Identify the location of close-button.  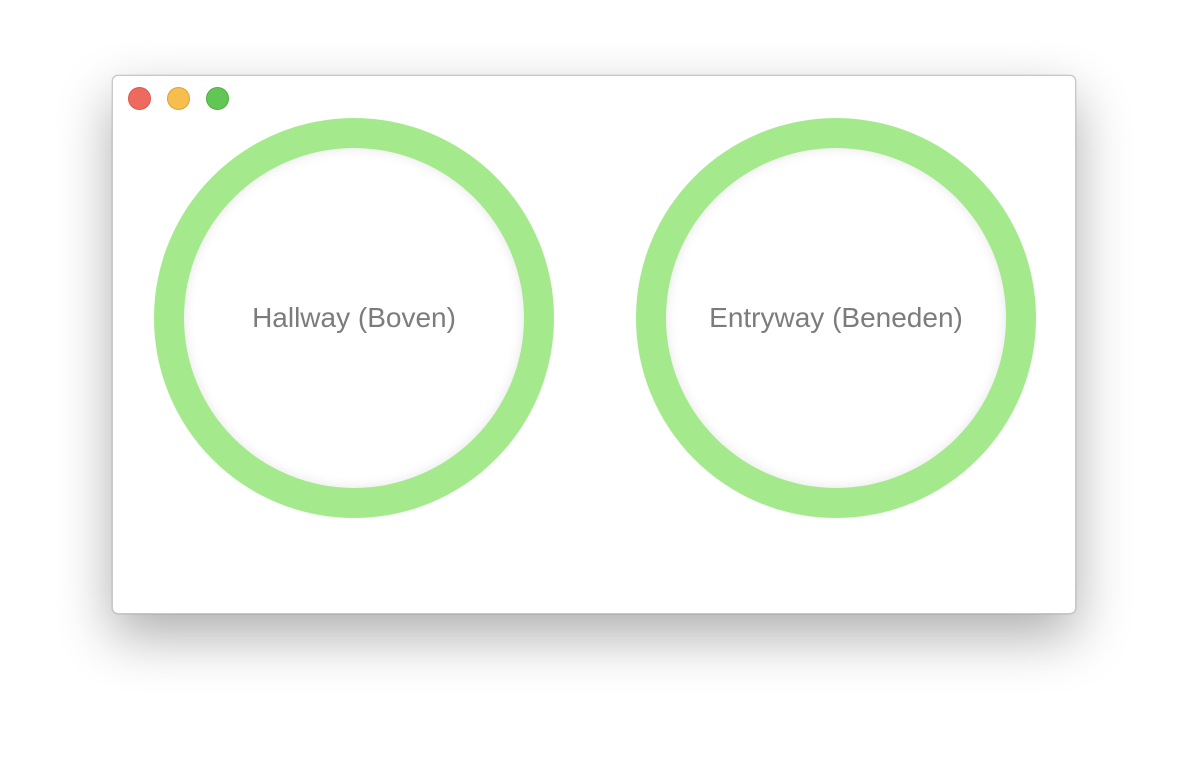
(139, 98).